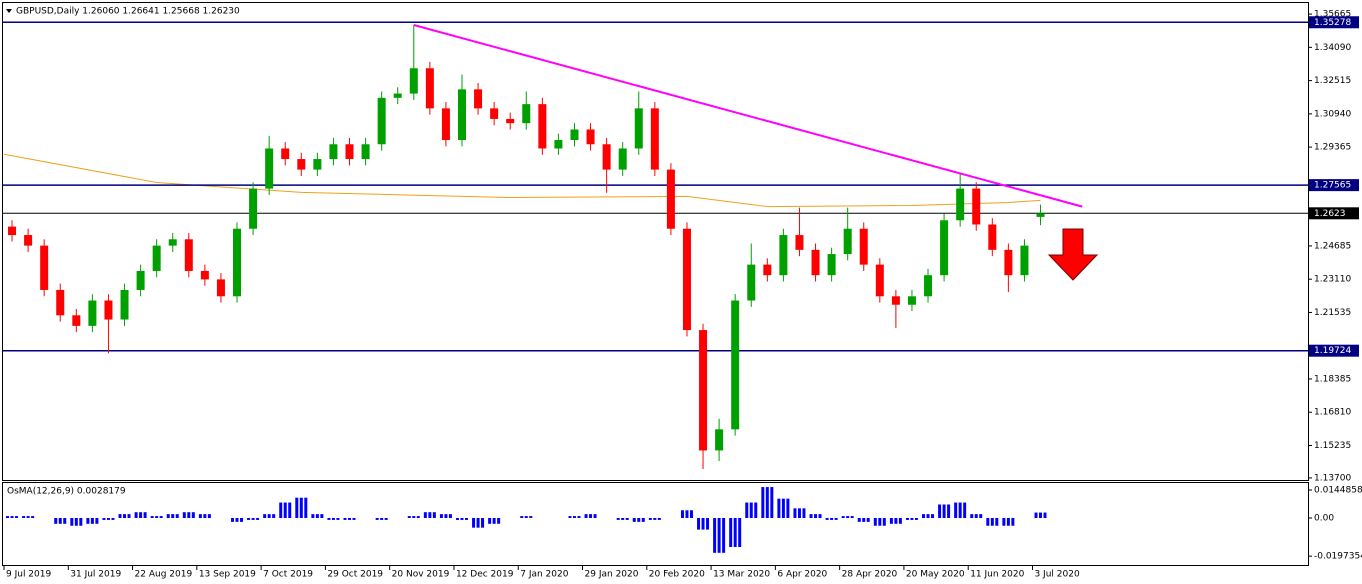  Describe the element at coordinates (28, 575) in the screenshot. I see `x-tick-label: 9 Jul 2019` at that location.